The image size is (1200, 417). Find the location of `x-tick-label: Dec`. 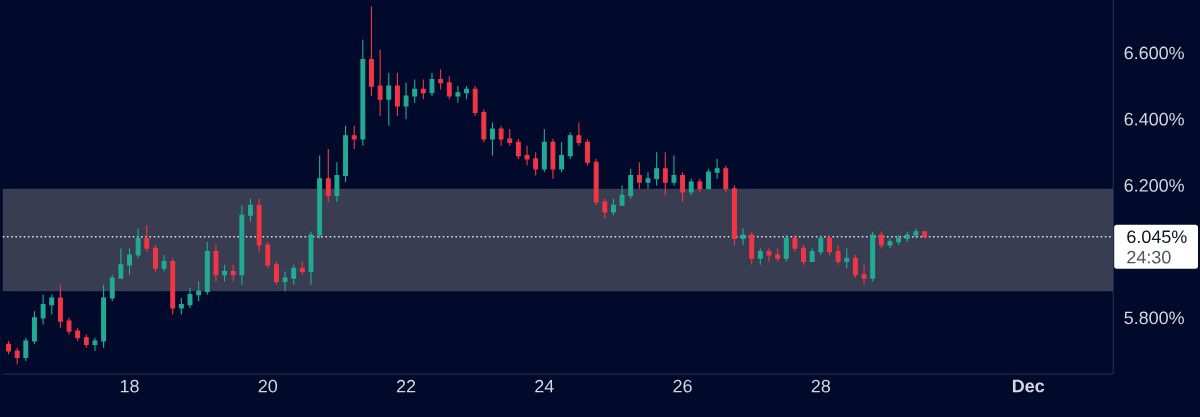

x-tick-label: Dec is located at coordinates (1028, 386).